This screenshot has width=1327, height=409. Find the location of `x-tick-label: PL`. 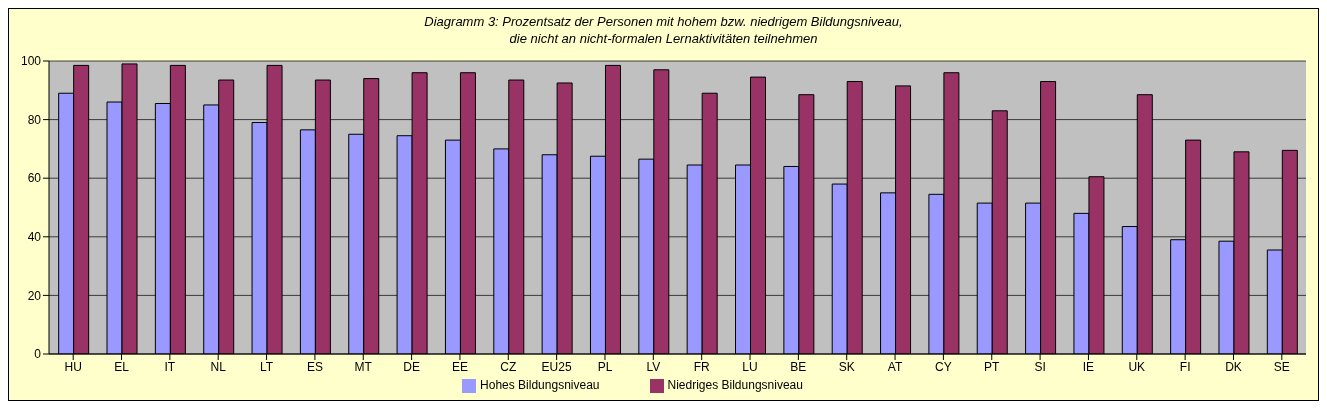

x-tick-label: PL is located at coordinates (605, 366).